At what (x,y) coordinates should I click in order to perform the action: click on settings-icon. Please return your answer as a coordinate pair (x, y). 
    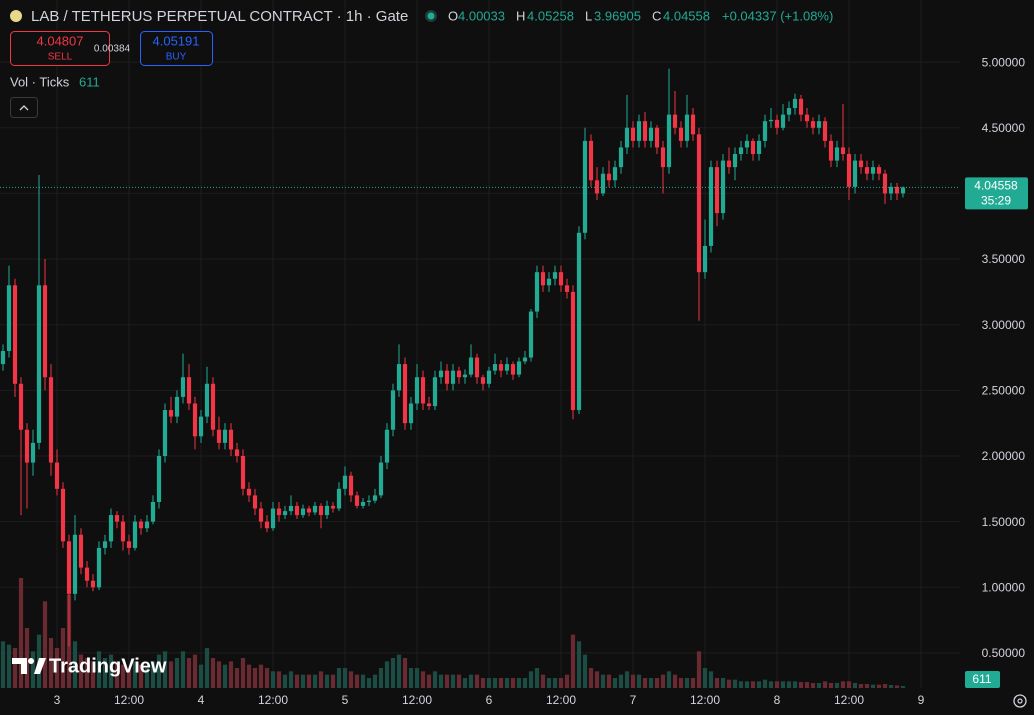
    Looking at the image, I should click on (1020, 701).